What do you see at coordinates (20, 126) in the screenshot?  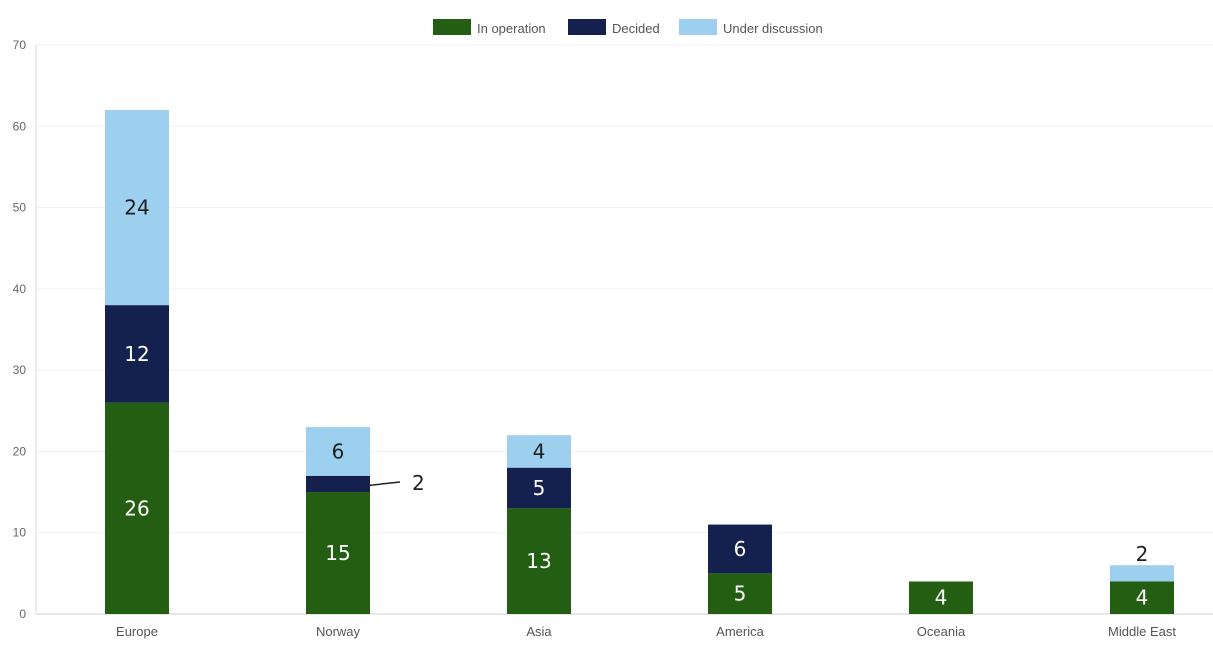 I see `y-tick-label: 60` at bounding box center [20, 126].